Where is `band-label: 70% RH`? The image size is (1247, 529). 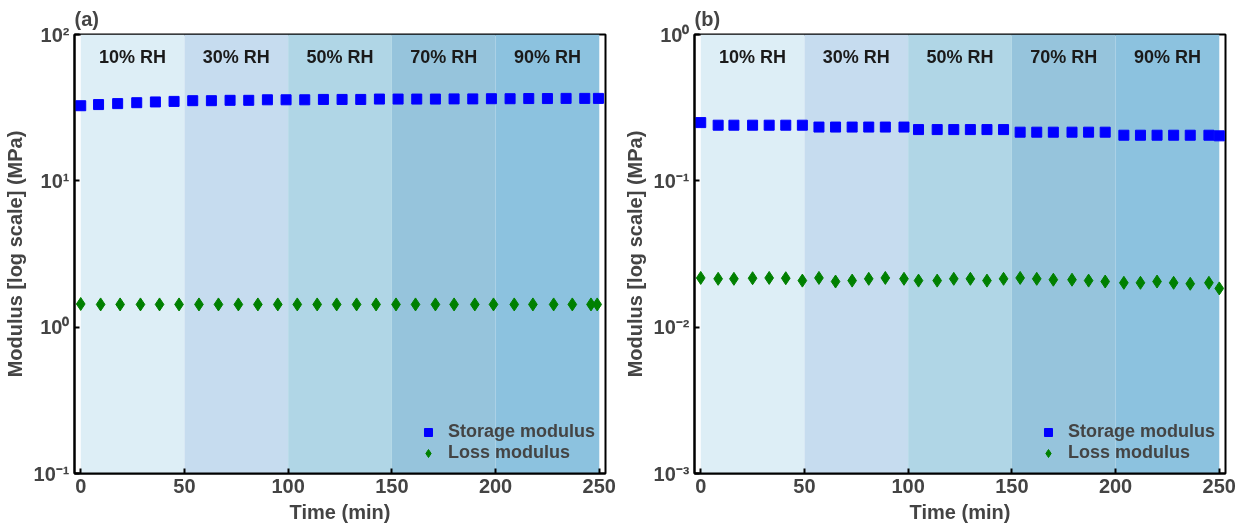
band-label: 70% RH is located at coordinates (444, 56).